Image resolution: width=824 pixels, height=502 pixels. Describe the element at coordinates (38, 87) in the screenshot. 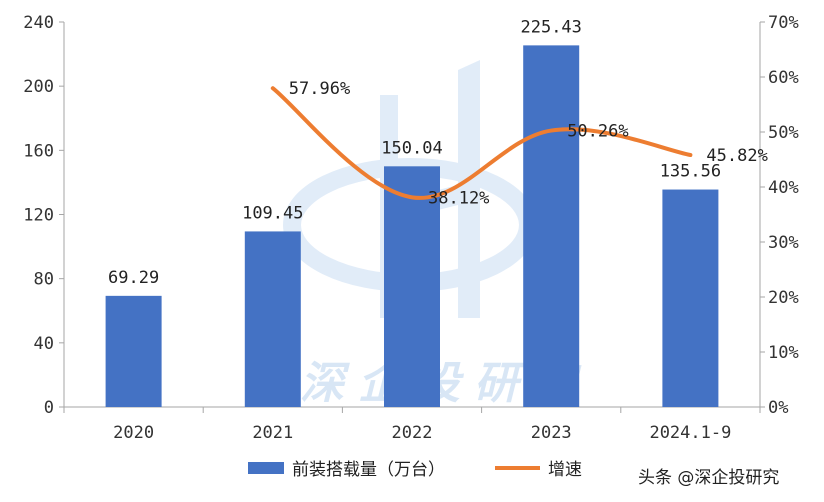

I see `y-left-tick-label: 200` at that location.